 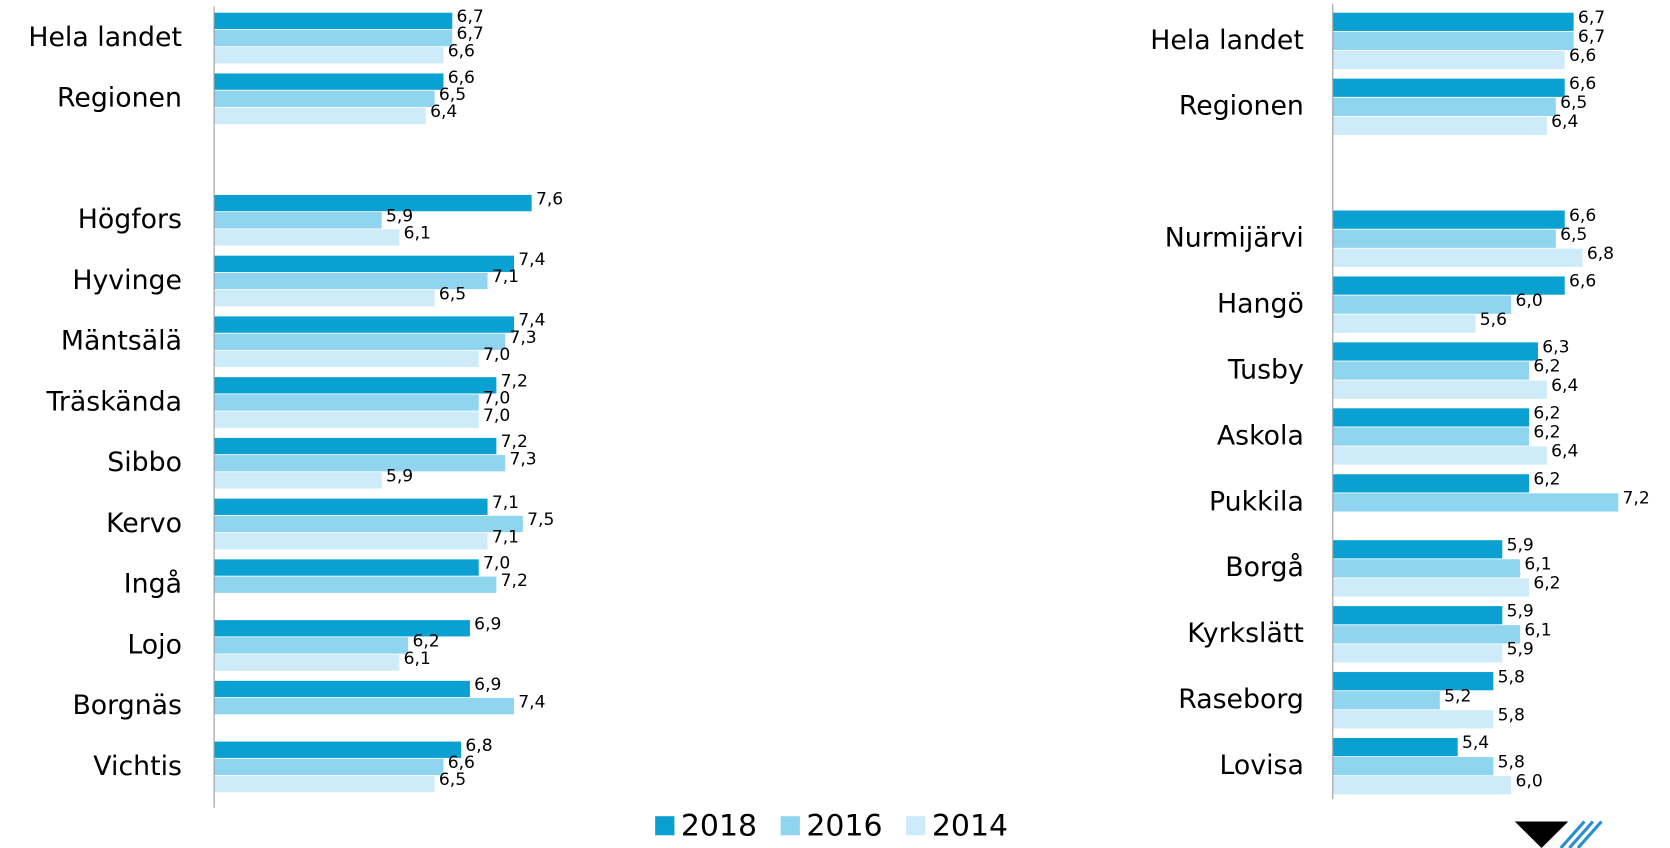 I want to click on value-label: 6,8, so click(x=478, y=746).